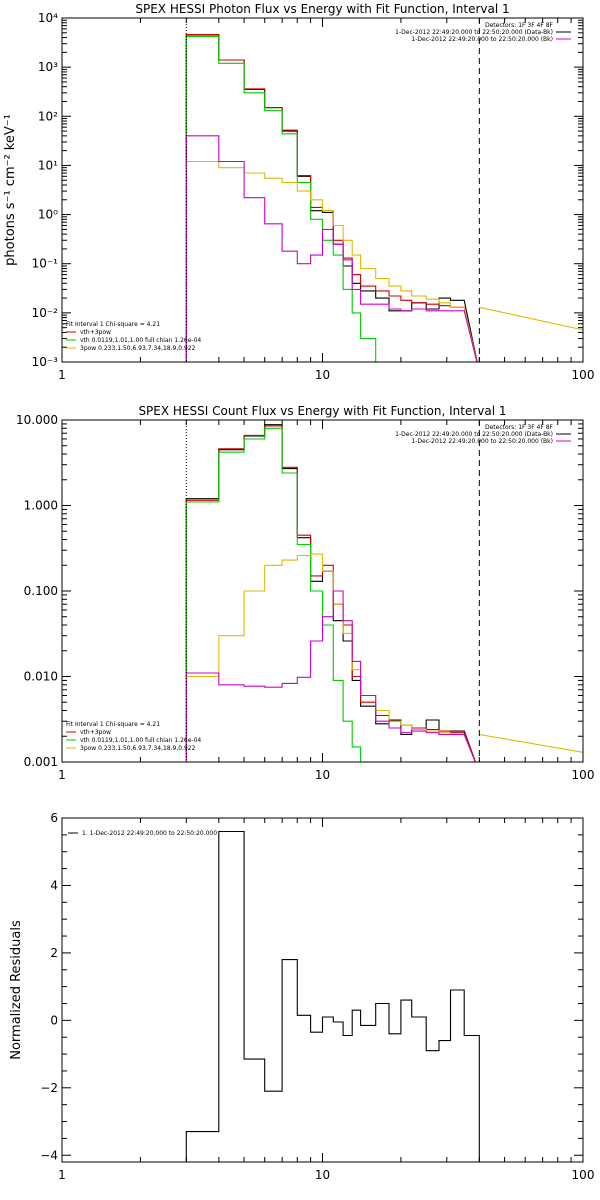  I want to click on y-tick-label: 1.000, so click(41, 506).